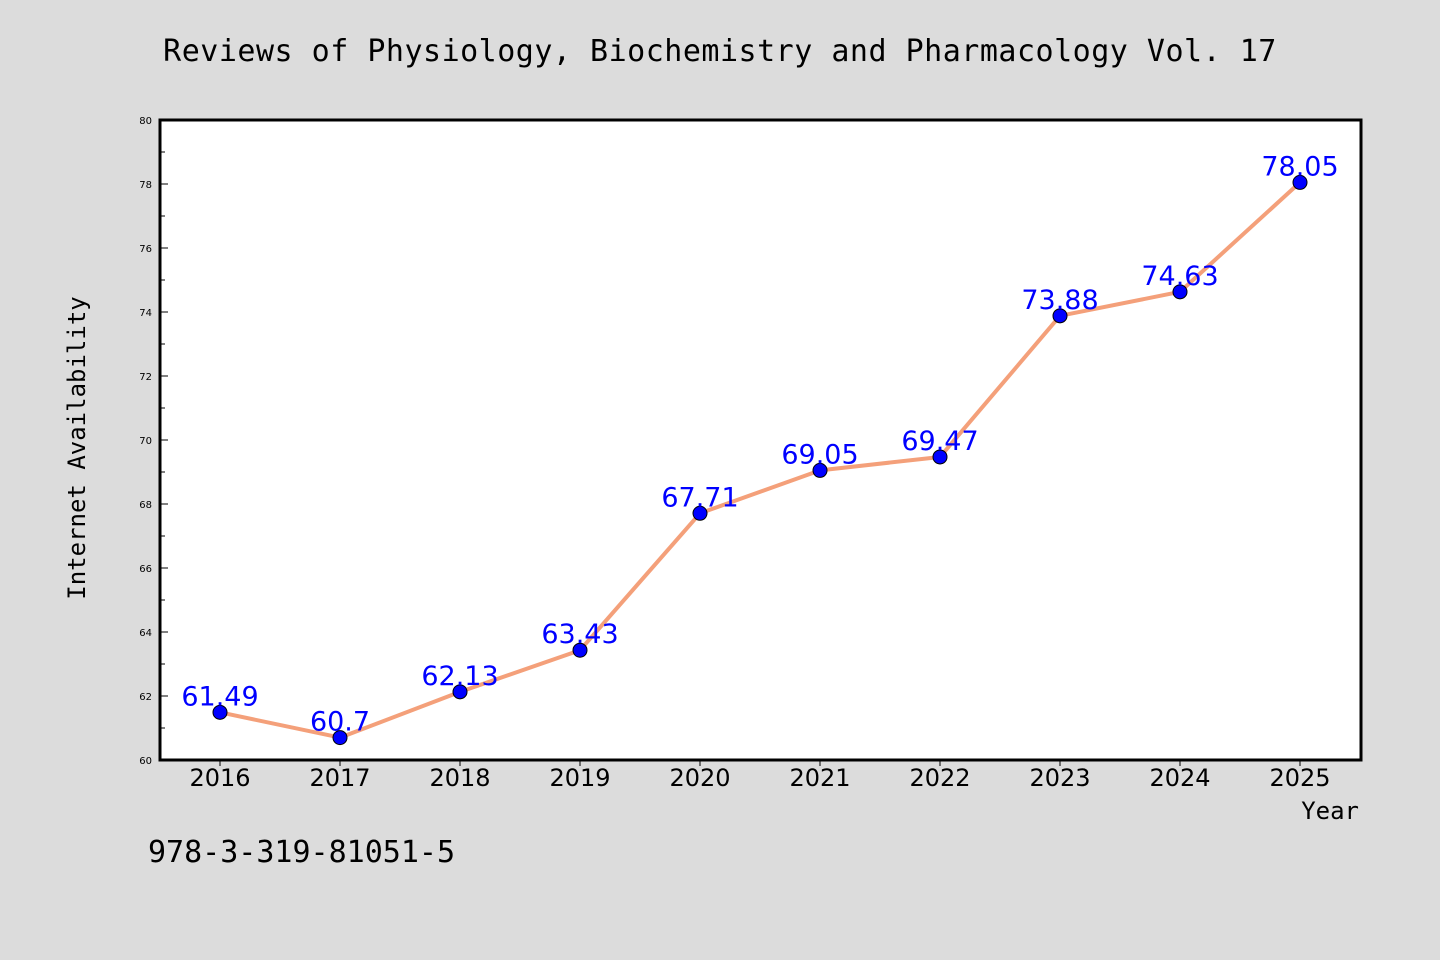  Describe the element at coordinates (145, 121) in the screenshot. I see `y-tick-label: 80` at that location.